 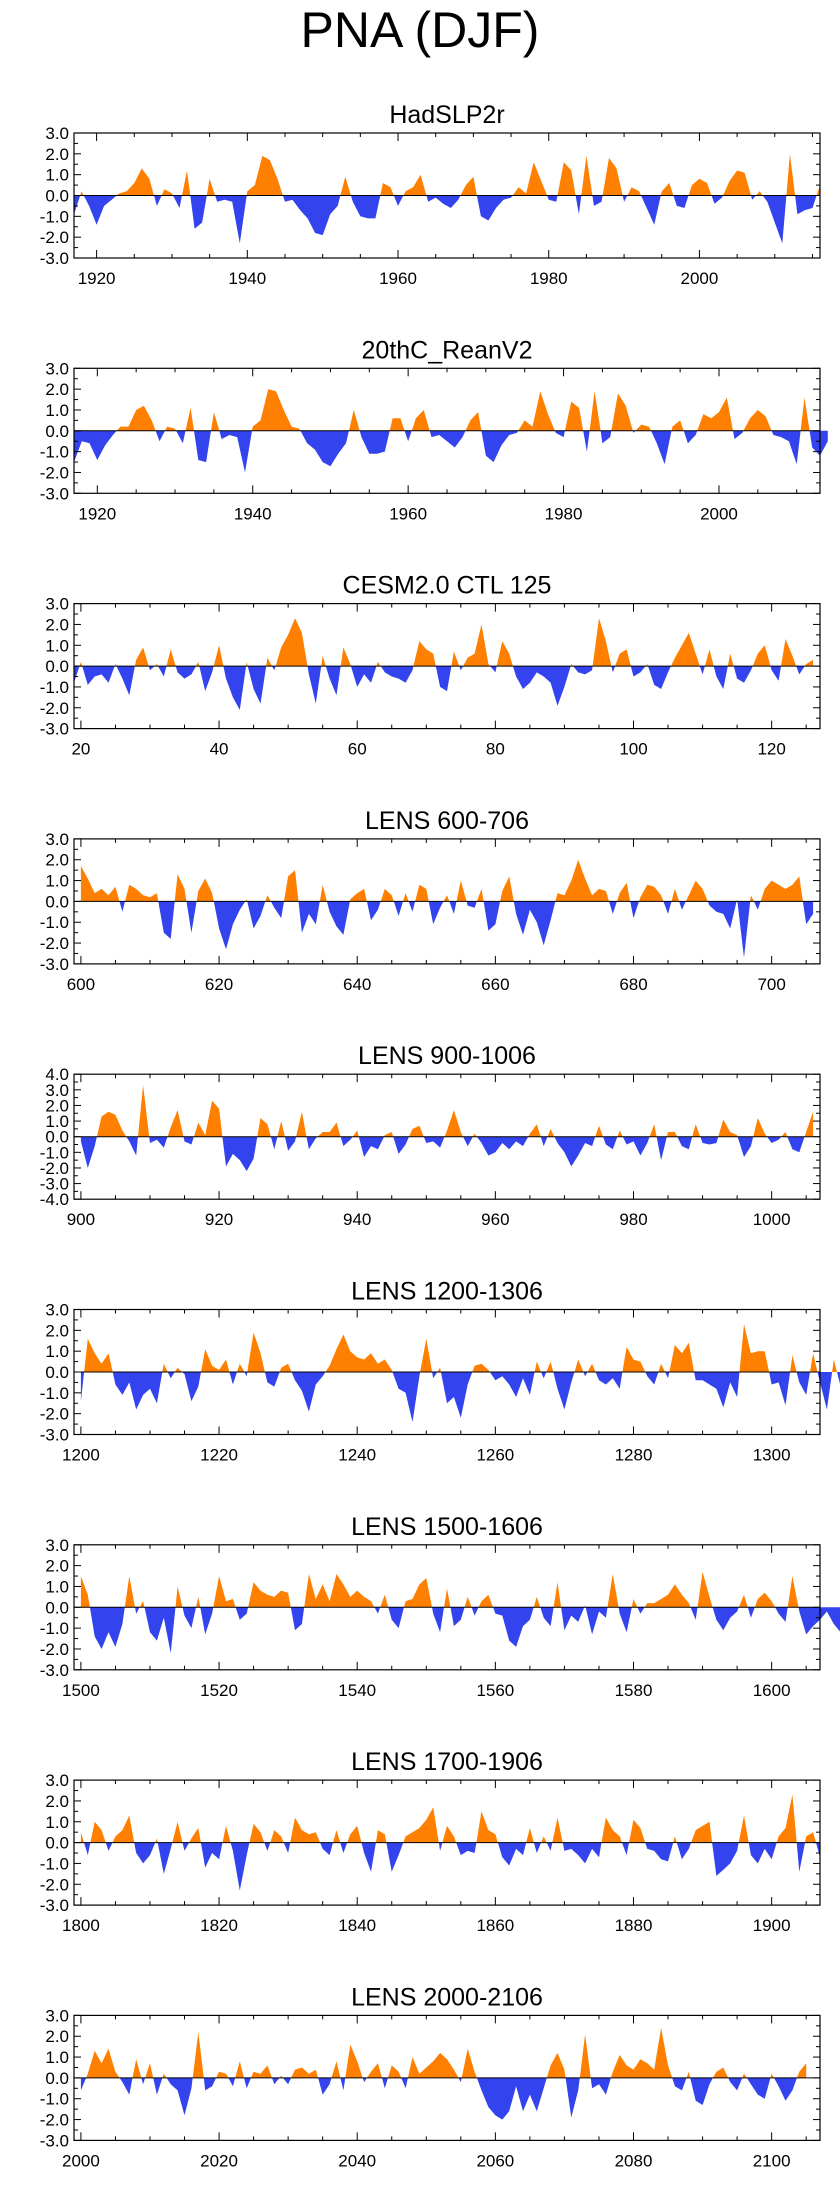 What do you see at coordinates (772, 2160) in the screenshot?
I see `x-tick-label: 2100` at bounding box center [772, 2160].